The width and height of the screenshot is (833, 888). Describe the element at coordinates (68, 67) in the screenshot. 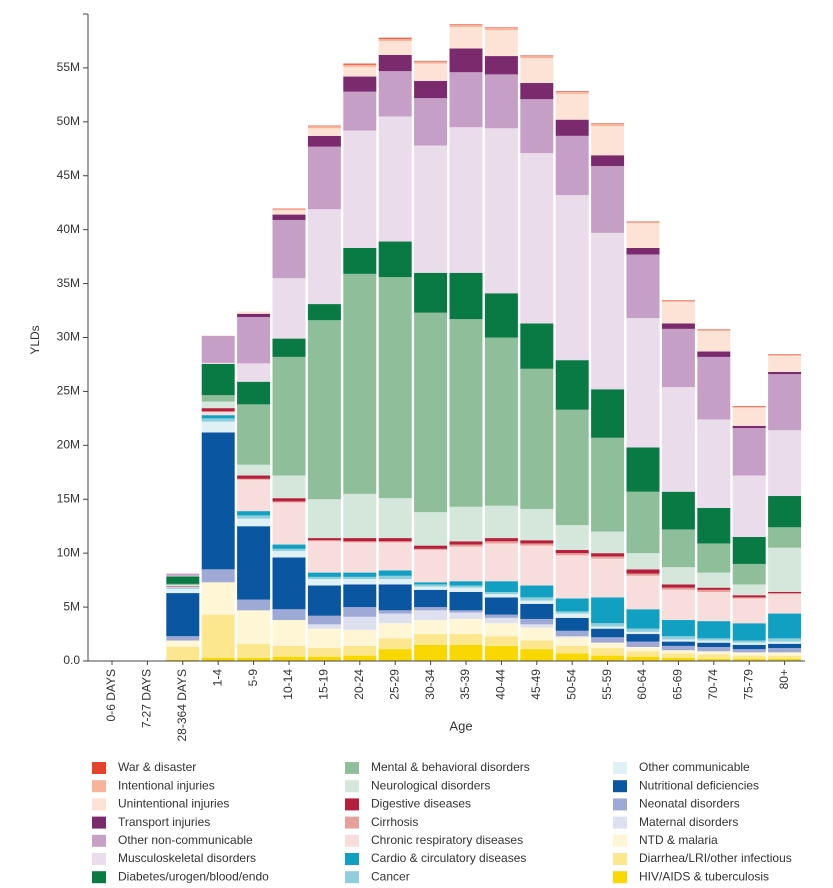

I see `y-tick-label: 55M` at that location.